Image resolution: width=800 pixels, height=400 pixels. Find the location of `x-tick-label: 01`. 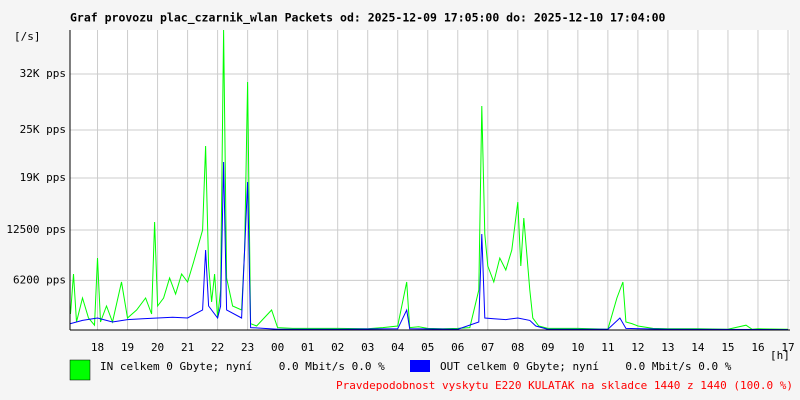

x-tick-label: 01 is located at coordinates (307, 347).